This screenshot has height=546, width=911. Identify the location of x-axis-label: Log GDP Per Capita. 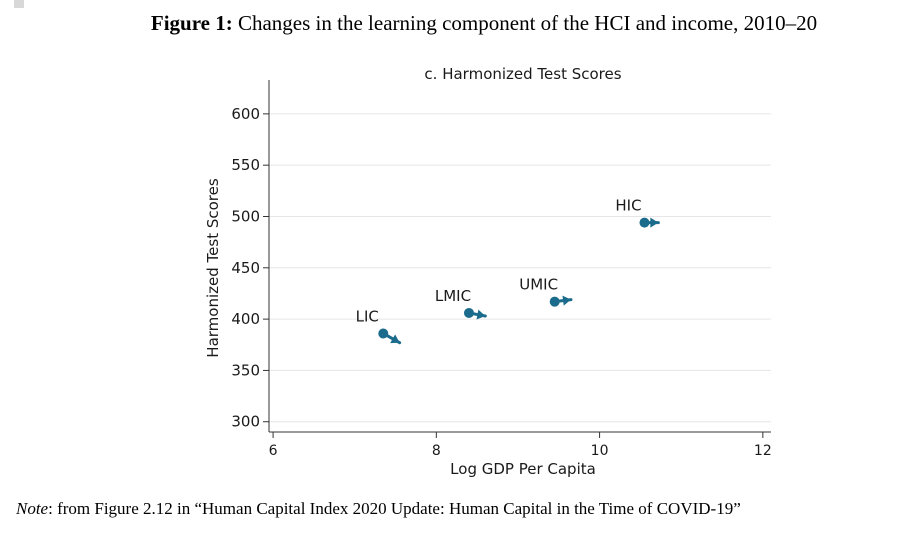
(523, 469).